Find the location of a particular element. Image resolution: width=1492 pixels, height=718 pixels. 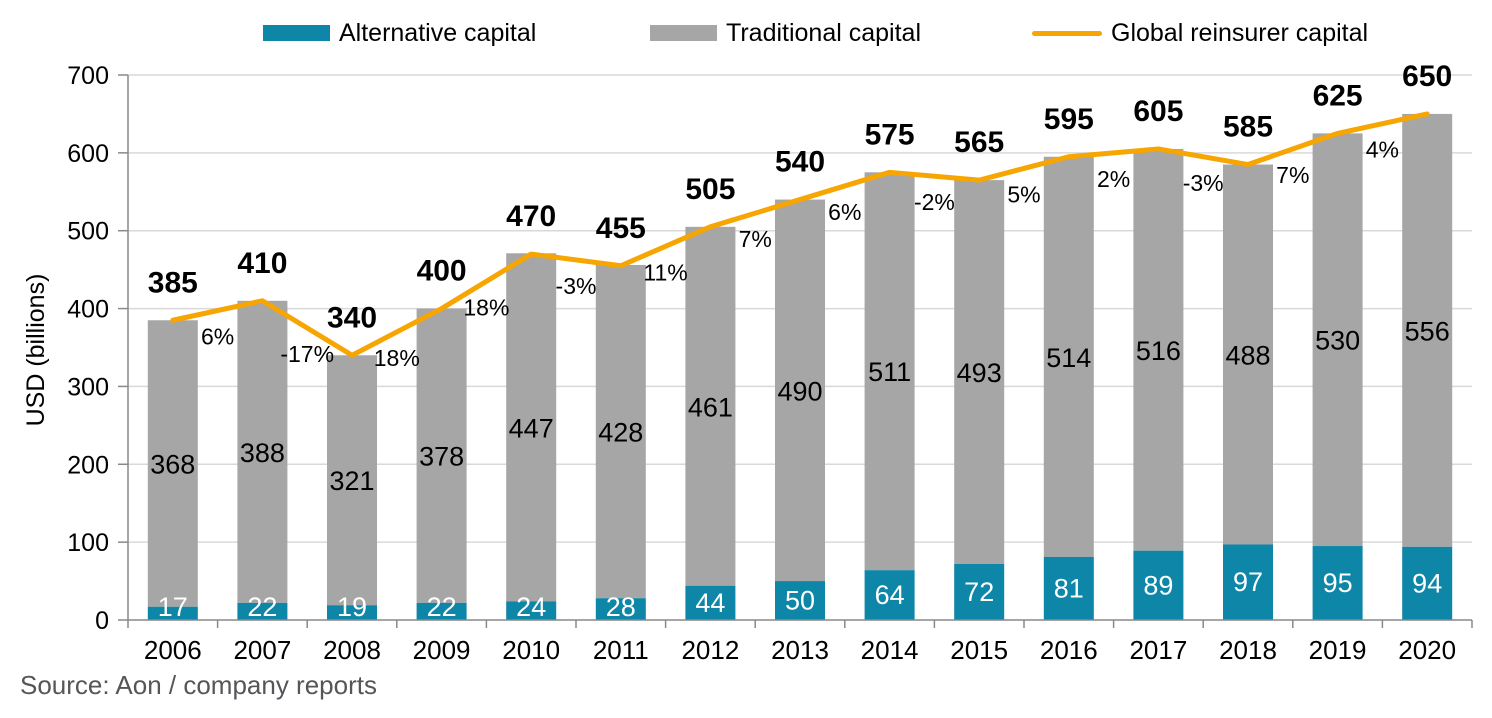

y-tick-label-700: 700 is located at coordinates (88, 76).